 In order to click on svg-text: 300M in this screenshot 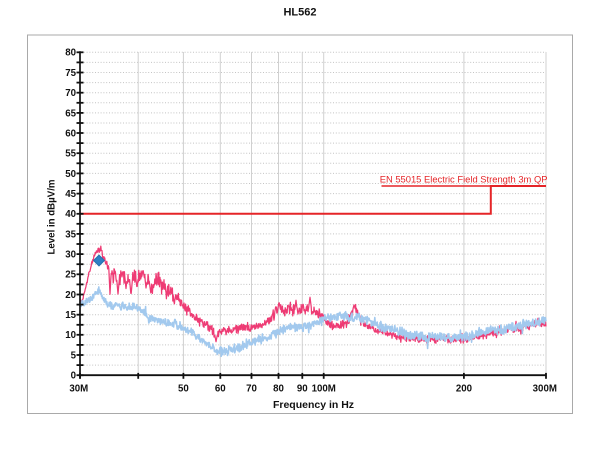, I will do `click(545, 388)`.